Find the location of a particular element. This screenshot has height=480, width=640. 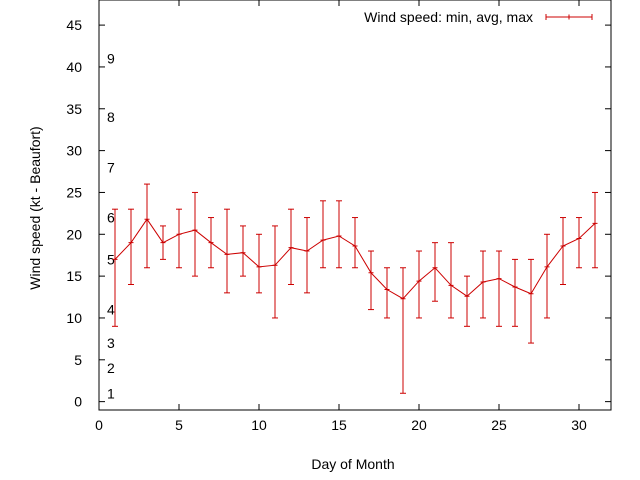

legend: Wind speed: min, avg, max is located at coordinates (478, 17).